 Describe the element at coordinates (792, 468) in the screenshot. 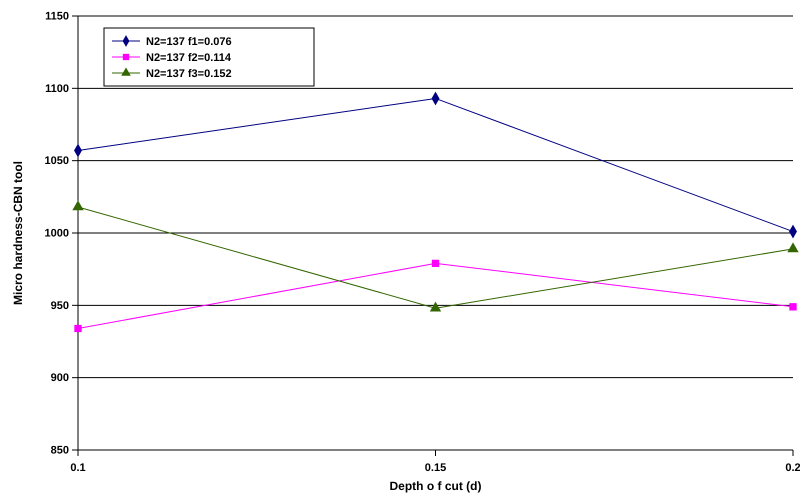

I see `x-tick-label: 0.2` at that location.